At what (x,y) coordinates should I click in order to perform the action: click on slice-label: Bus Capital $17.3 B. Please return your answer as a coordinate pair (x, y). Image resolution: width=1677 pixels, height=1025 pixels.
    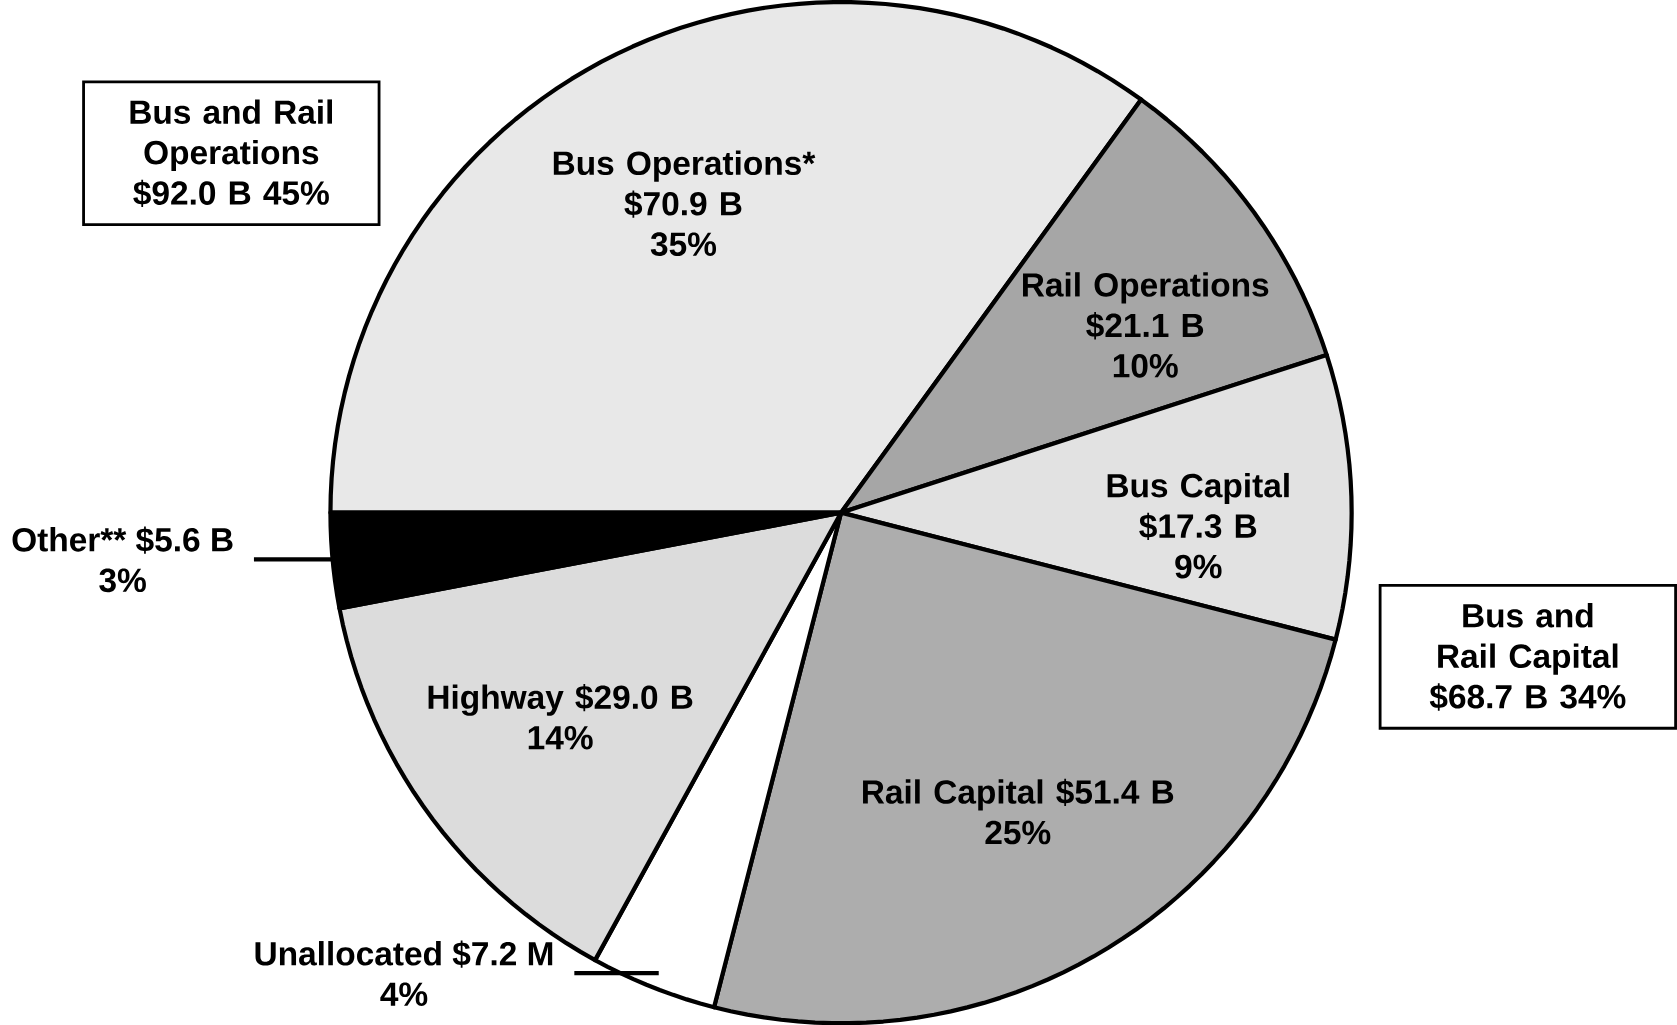
    Looking at the image, I should click on (1198, 506).